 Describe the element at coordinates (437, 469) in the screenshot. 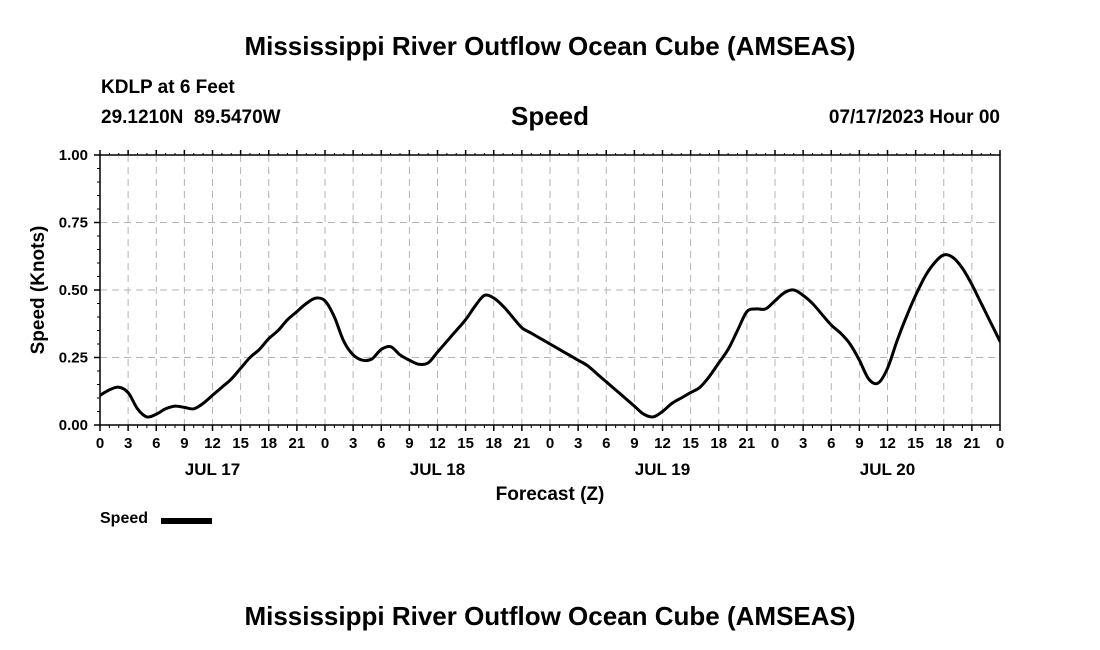

I see `x-date-label: JUL 18` at that location.